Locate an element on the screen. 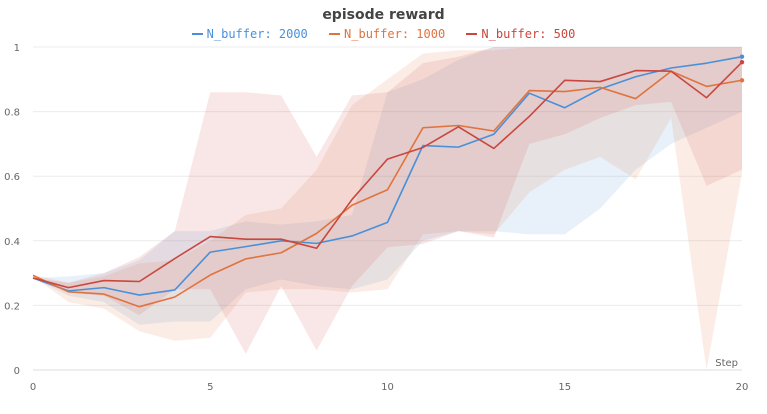 This screenshot has height=414, width=767. x-tick-label: 15 is located at coordinates (564, 387).